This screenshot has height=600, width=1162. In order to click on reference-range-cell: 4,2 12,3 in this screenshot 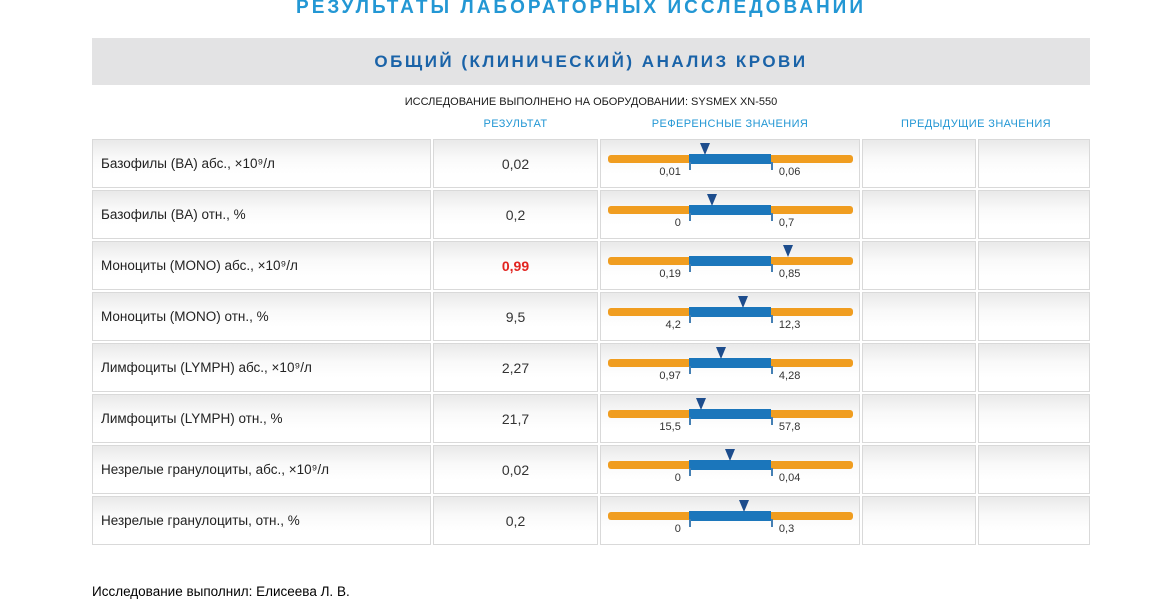, I will do `click(730, 316)`.